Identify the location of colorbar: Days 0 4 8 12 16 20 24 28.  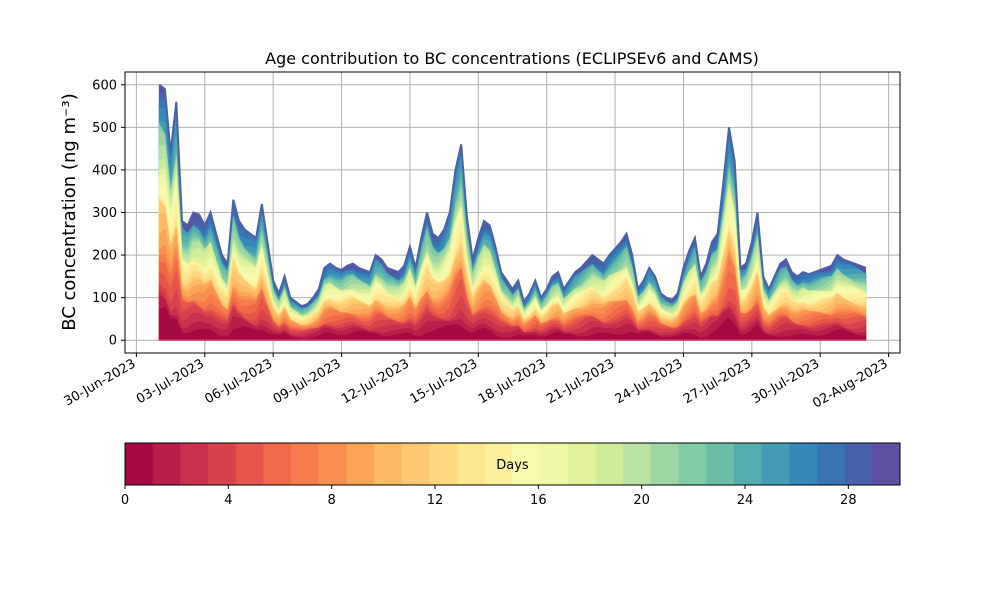
(511, 475).